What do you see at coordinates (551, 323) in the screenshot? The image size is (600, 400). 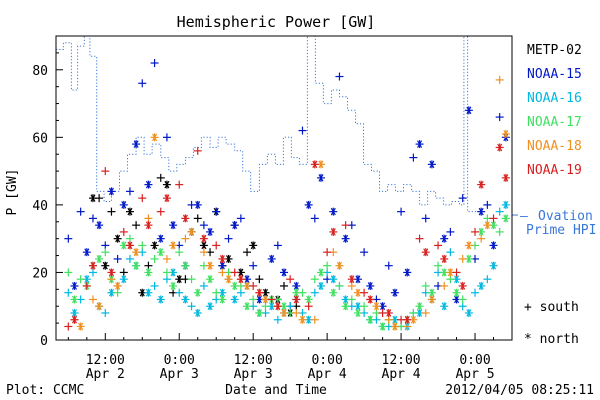 I see `marker-legend: + south * north` at bounding box center [551, 323].